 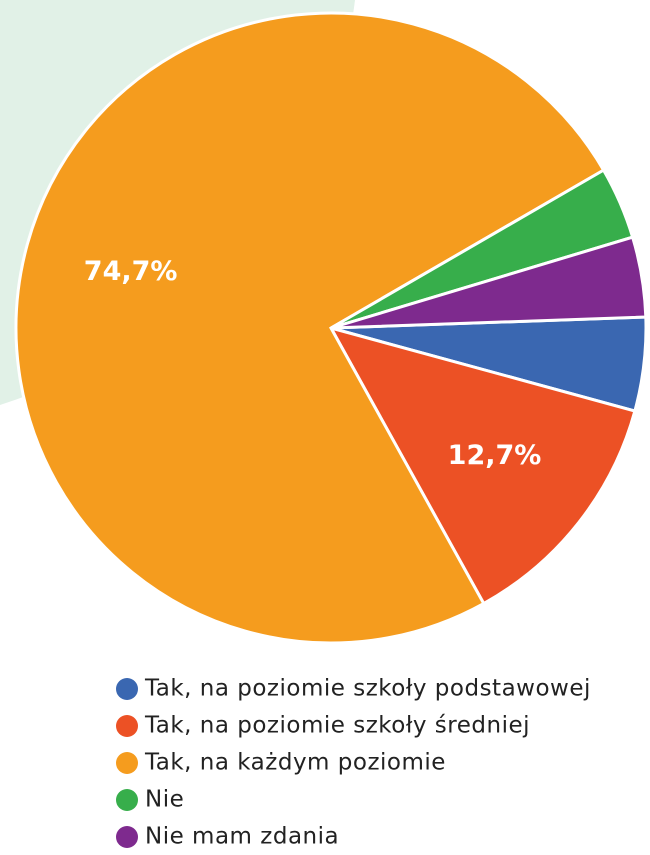 What do you see at coordinates (242, 837) in the screenshot?
I see `legend-label: Nie mam zdania` at bounding box center [242, 837].